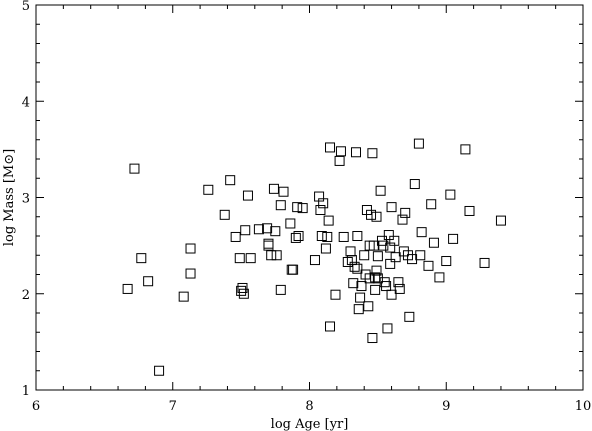 Image resolution: width=592 pixels, height=431 pixels. What do you see at coordinates (36, 406) in the screenshot?
I see `x-tick-label: 6` at bounding box center [36, 406].